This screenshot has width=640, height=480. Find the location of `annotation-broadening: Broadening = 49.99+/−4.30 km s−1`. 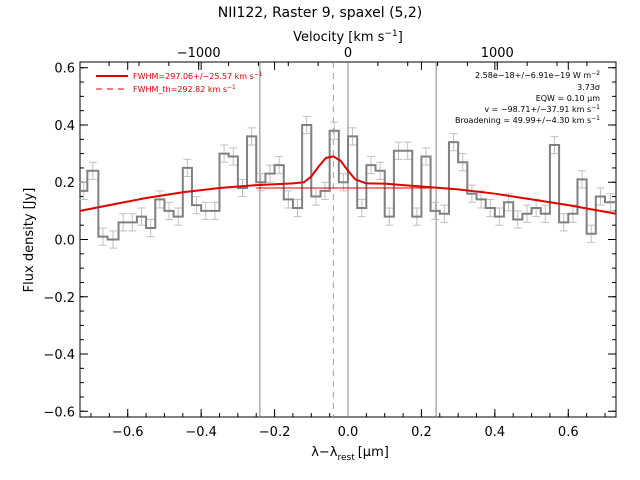

annotation-broadening: Broadening = 49.99+/−4.30 km s−1 is located at coordinates (527, 120).